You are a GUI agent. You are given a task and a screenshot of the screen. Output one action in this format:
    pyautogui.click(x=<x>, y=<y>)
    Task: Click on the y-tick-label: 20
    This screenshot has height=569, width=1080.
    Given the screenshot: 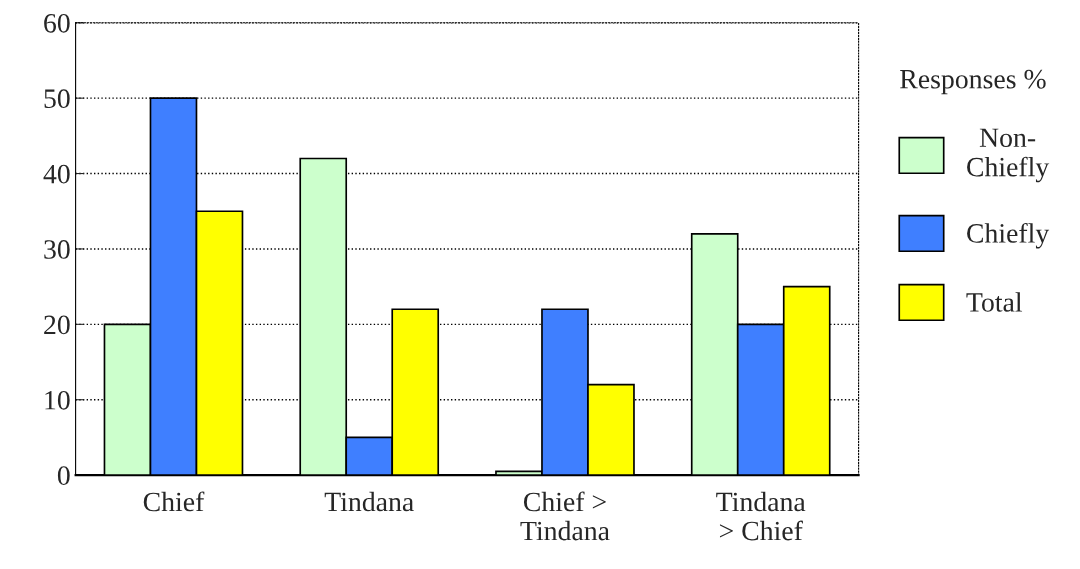 What is the action you would take?
    pyautogui.click(x=57, y=325)
    